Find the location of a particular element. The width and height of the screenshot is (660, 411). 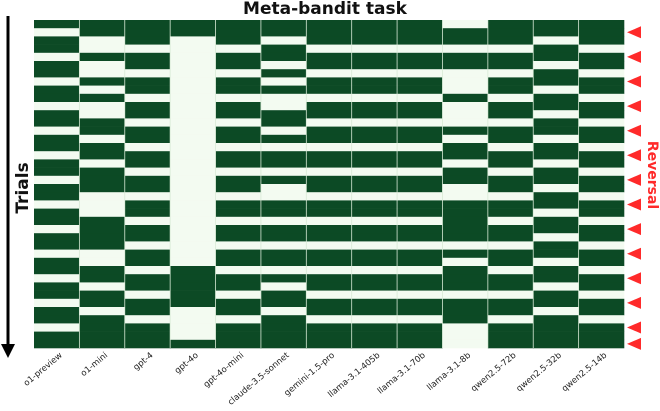

x-tick-label: qwen2.5-72b is located at coordinates (493, 373).